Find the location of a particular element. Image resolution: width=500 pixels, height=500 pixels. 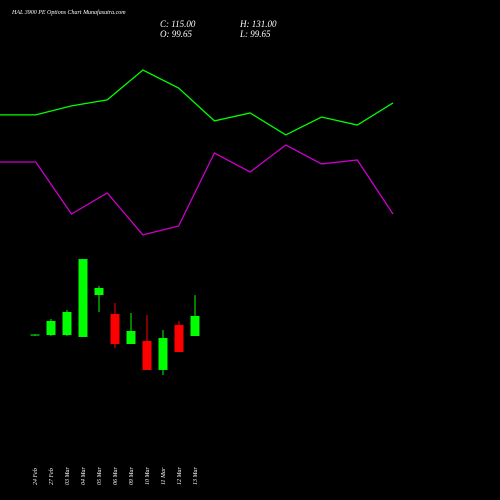

ohlc-label: C: 115.00 is located at coordinates (178, 24).